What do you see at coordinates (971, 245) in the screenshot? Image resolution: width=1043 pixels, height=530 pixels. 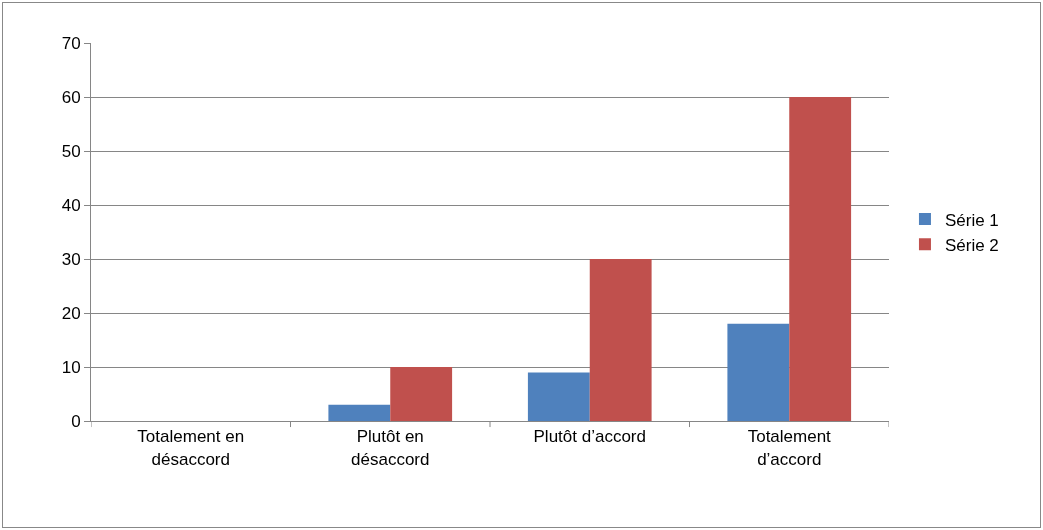 I see `legend-label: Série 2` at bounding box center [971, 245].